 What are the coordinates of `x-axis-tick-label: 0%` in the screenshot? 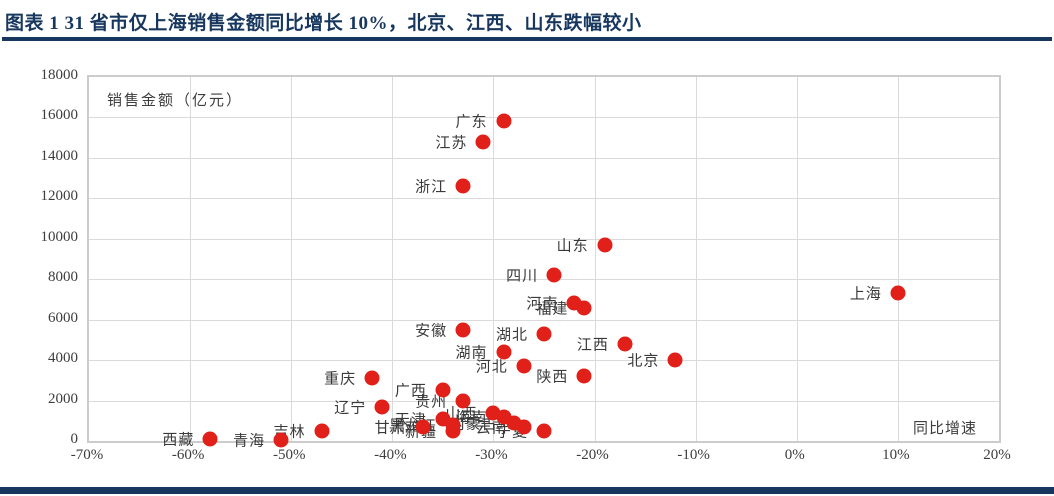 It's located at (794, 455).